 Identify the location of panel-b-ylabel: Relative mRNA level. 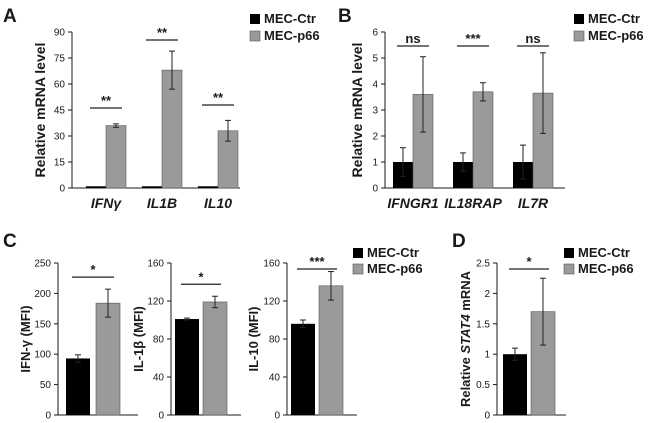
(357, 110).